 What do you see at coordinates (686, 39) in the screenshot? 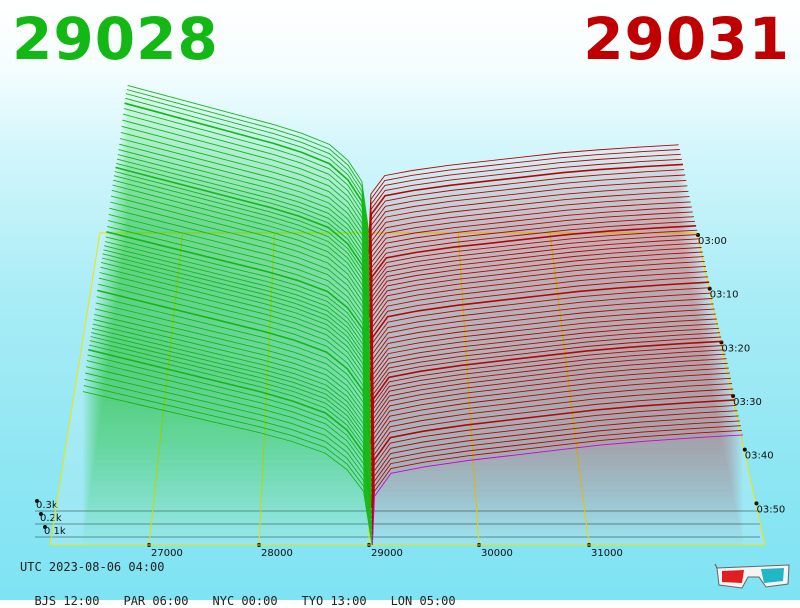
I see `ask-price: 29031` at bounding box center [686, 39].